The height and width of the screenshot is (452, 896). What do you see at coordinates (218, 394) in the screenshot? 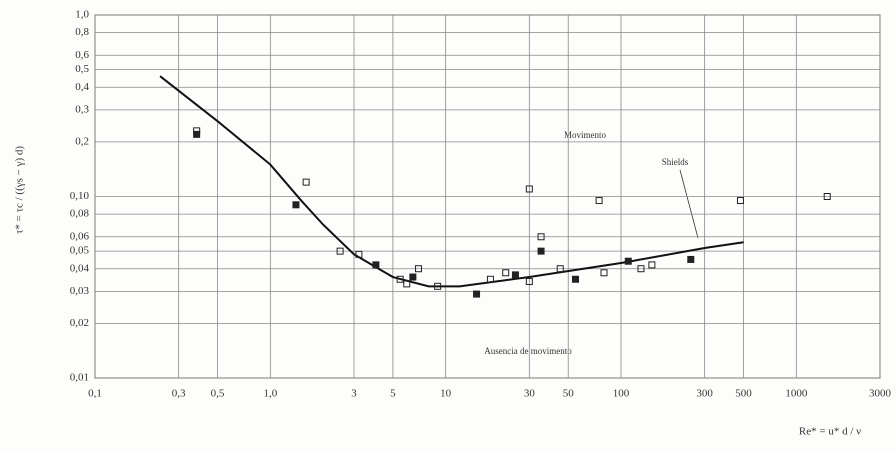
I see `x-tick-label: 0,5` at bounding box center [218, 394].